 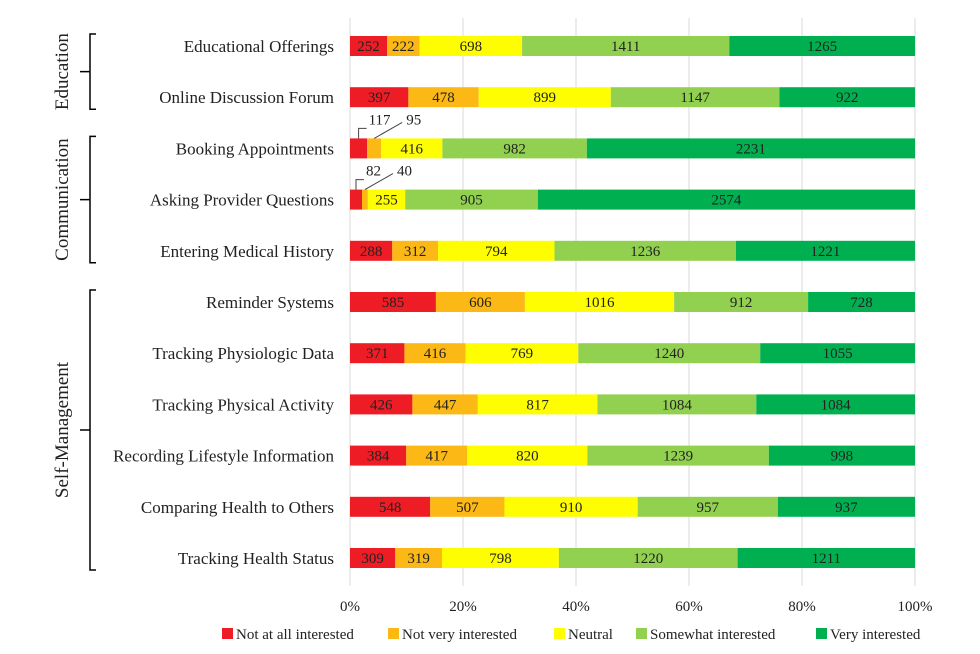 What do you see at coordinates (826, 559) in the screenshot?
I see `data-label: 1211` at bounding box center [826, 559].